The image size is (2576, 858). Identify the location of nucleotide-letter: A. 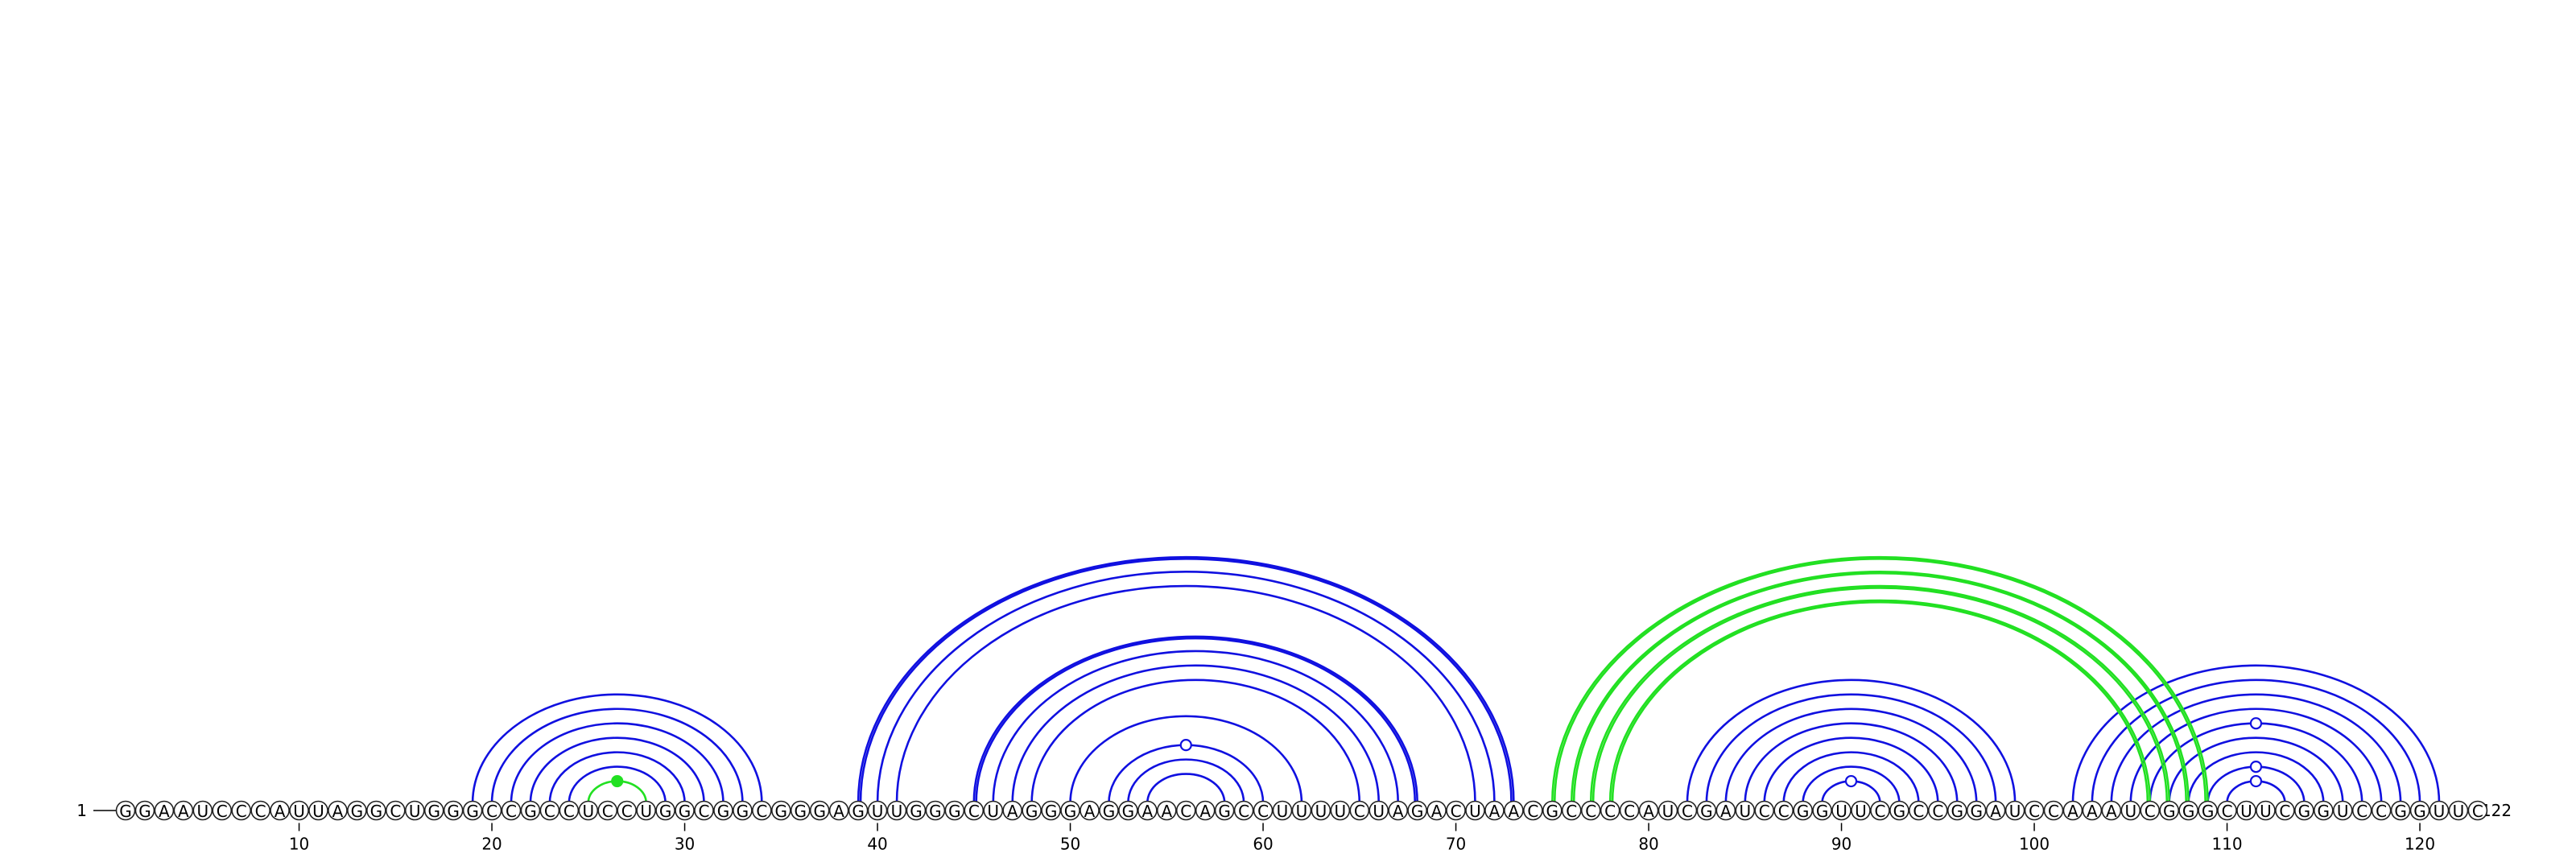
(1514, 812).